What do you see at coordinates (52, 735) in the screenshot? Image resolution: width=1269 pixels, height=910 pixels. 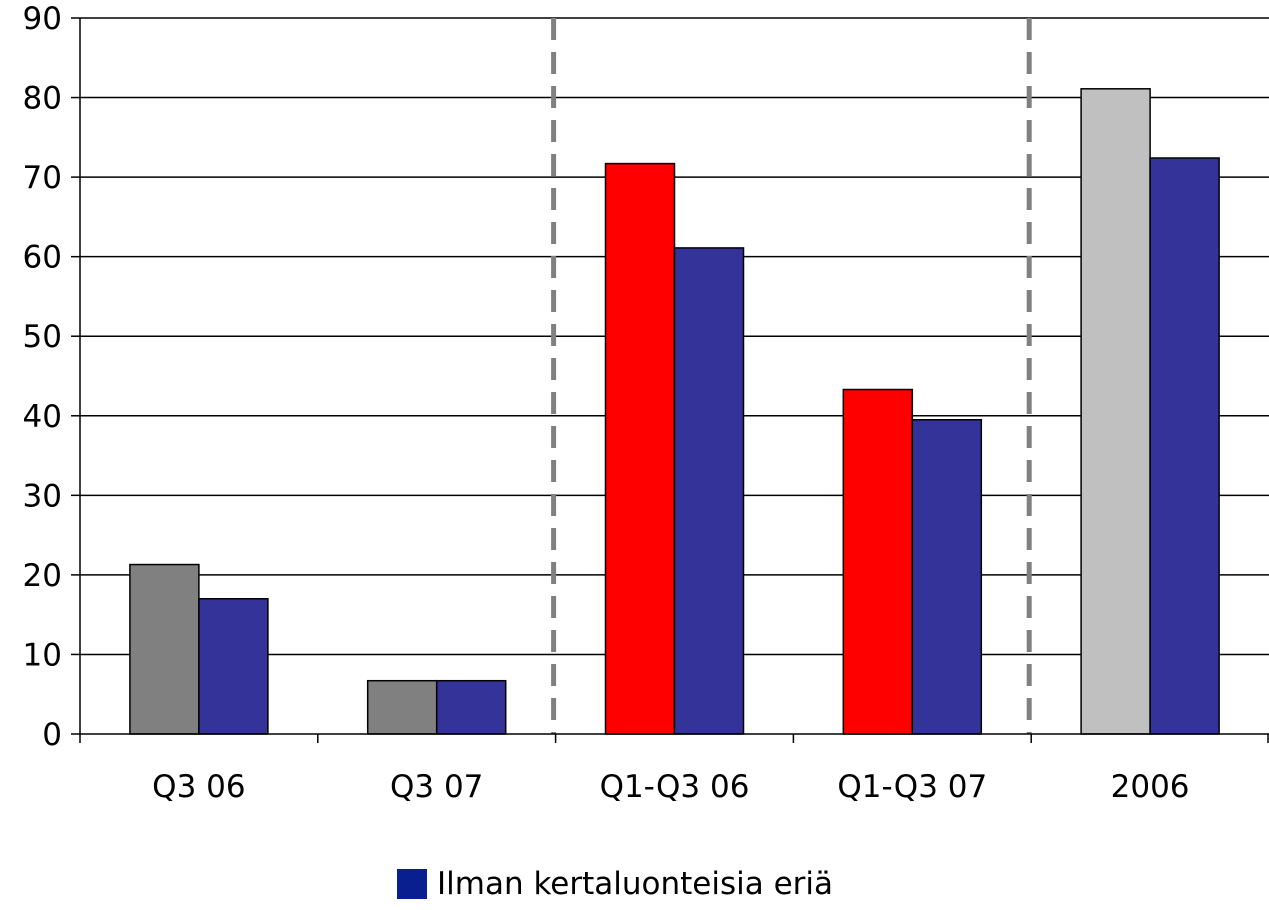 I see `y-tick-label: 0` at bounding box center [52, 735].